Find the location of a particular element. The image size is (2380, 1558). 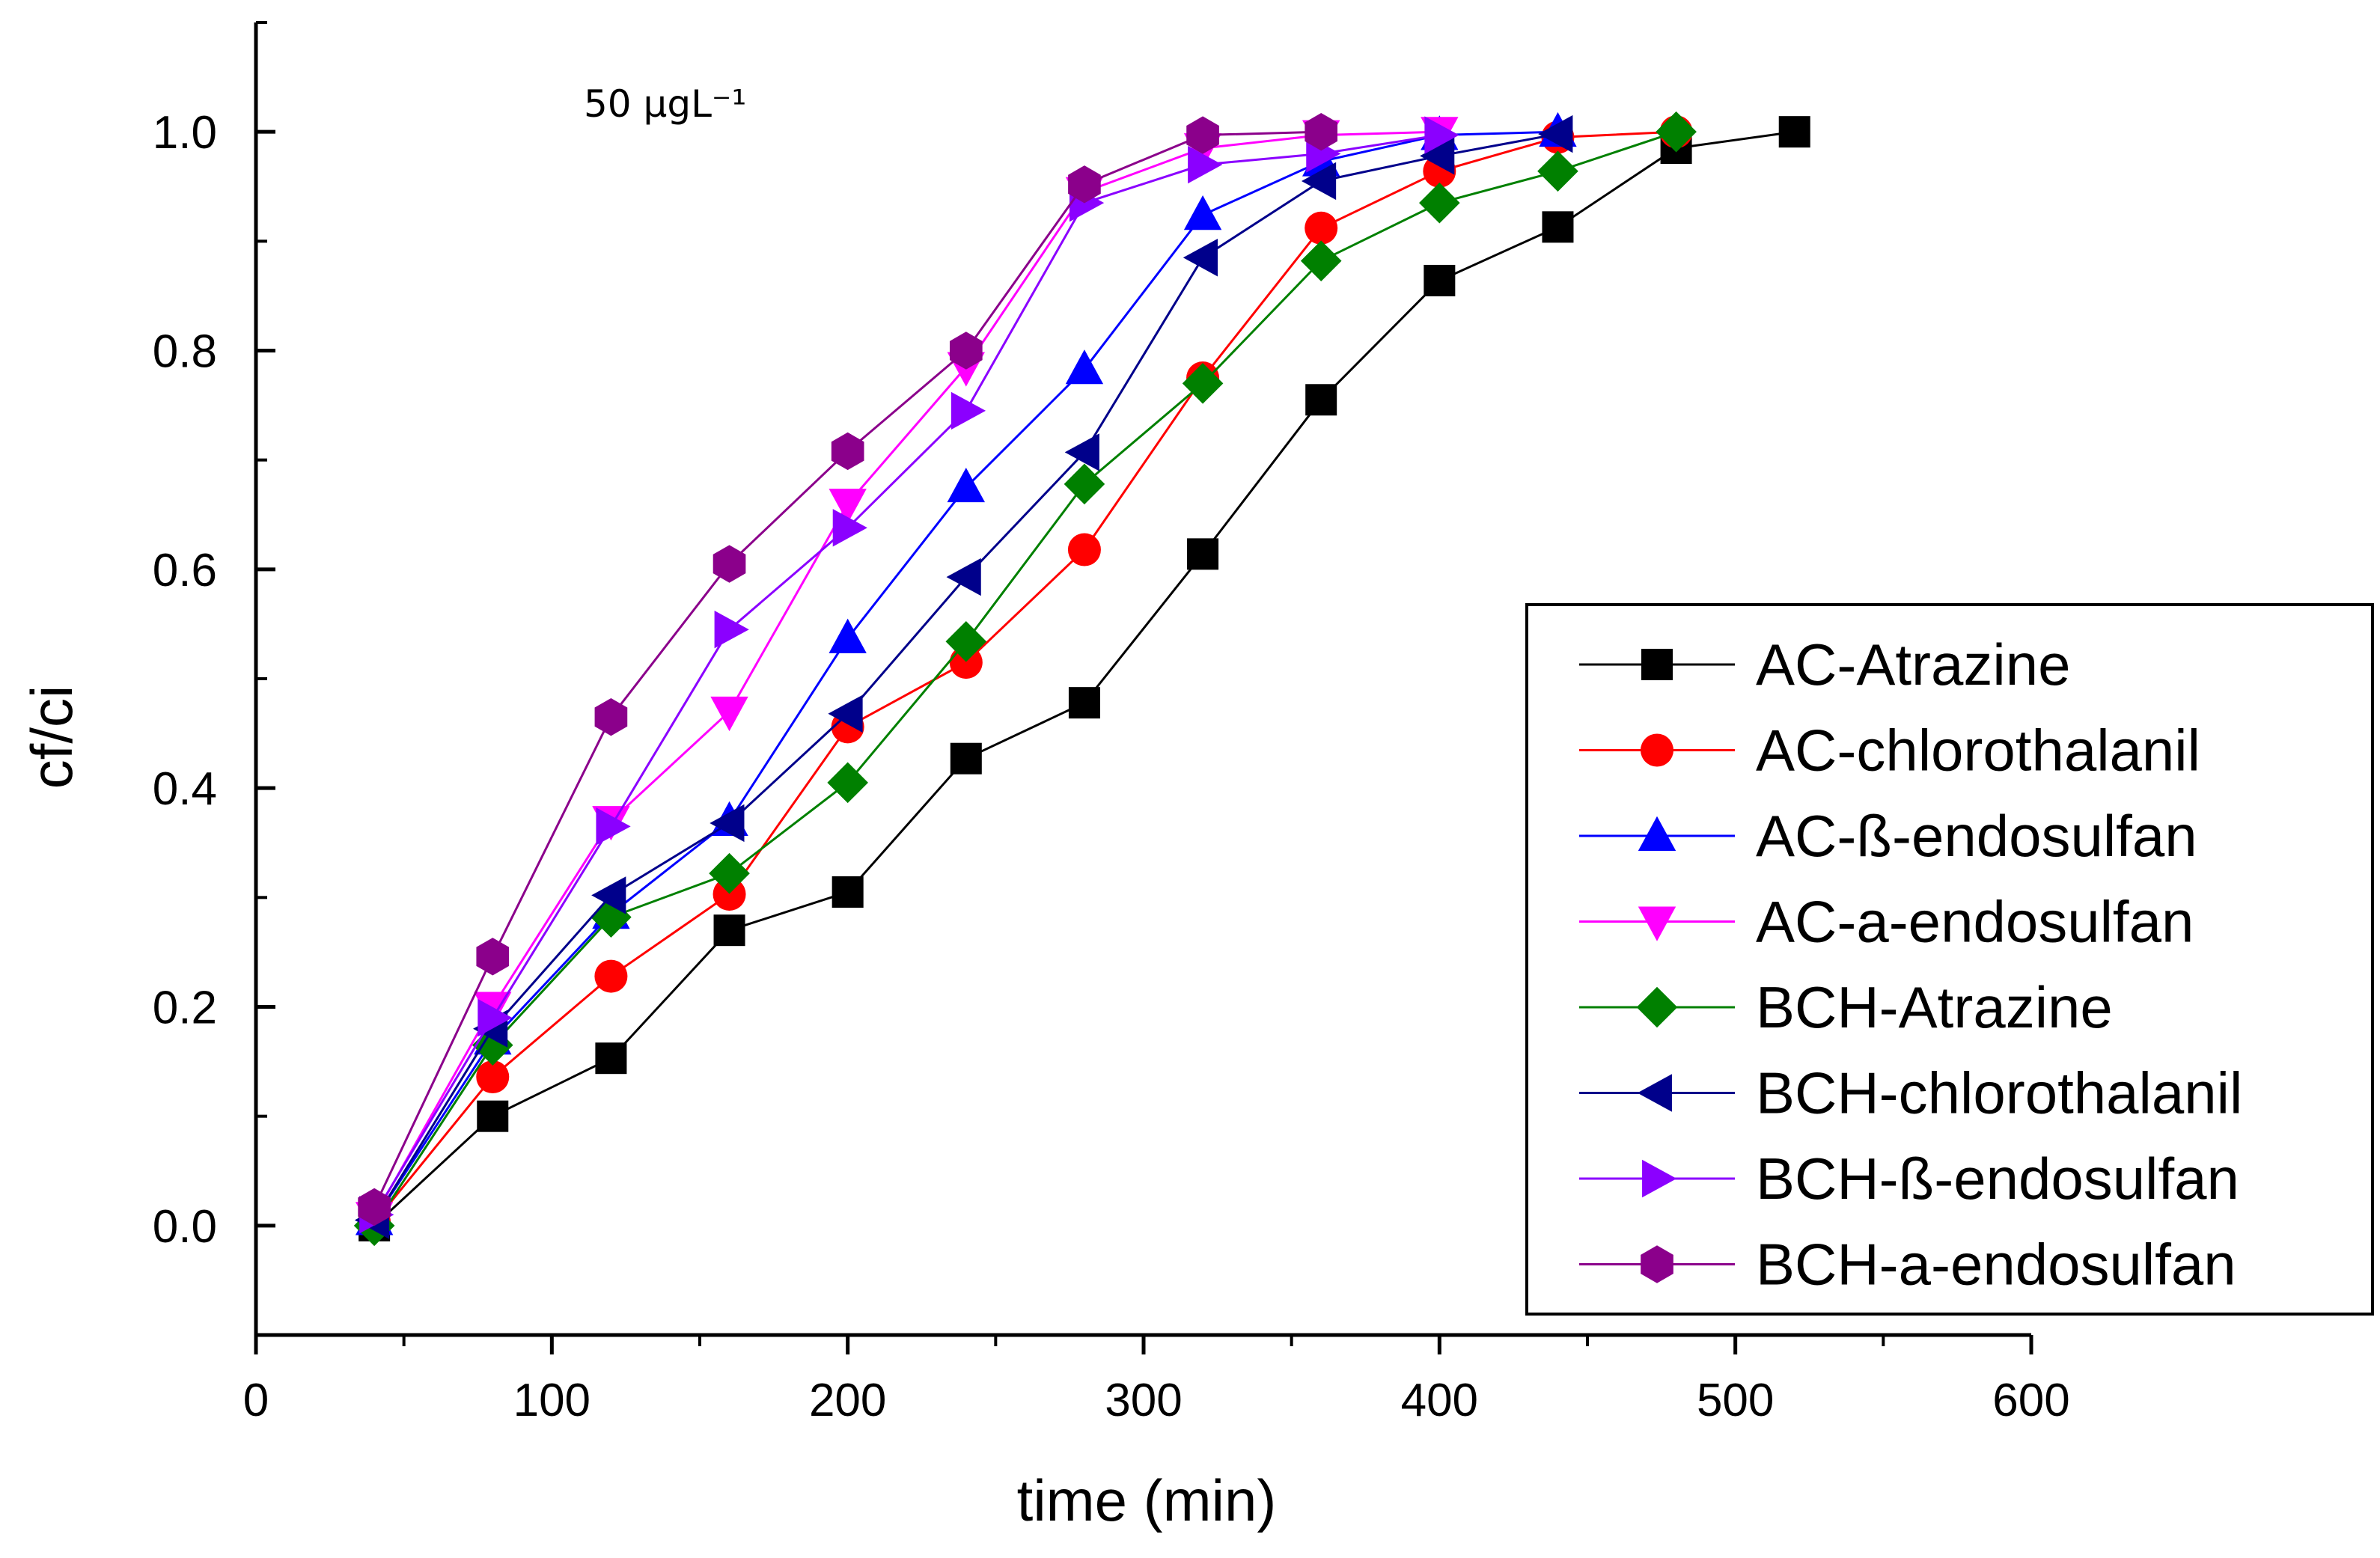

x-tick-label: 0 is located at coordinates (256, 1400).